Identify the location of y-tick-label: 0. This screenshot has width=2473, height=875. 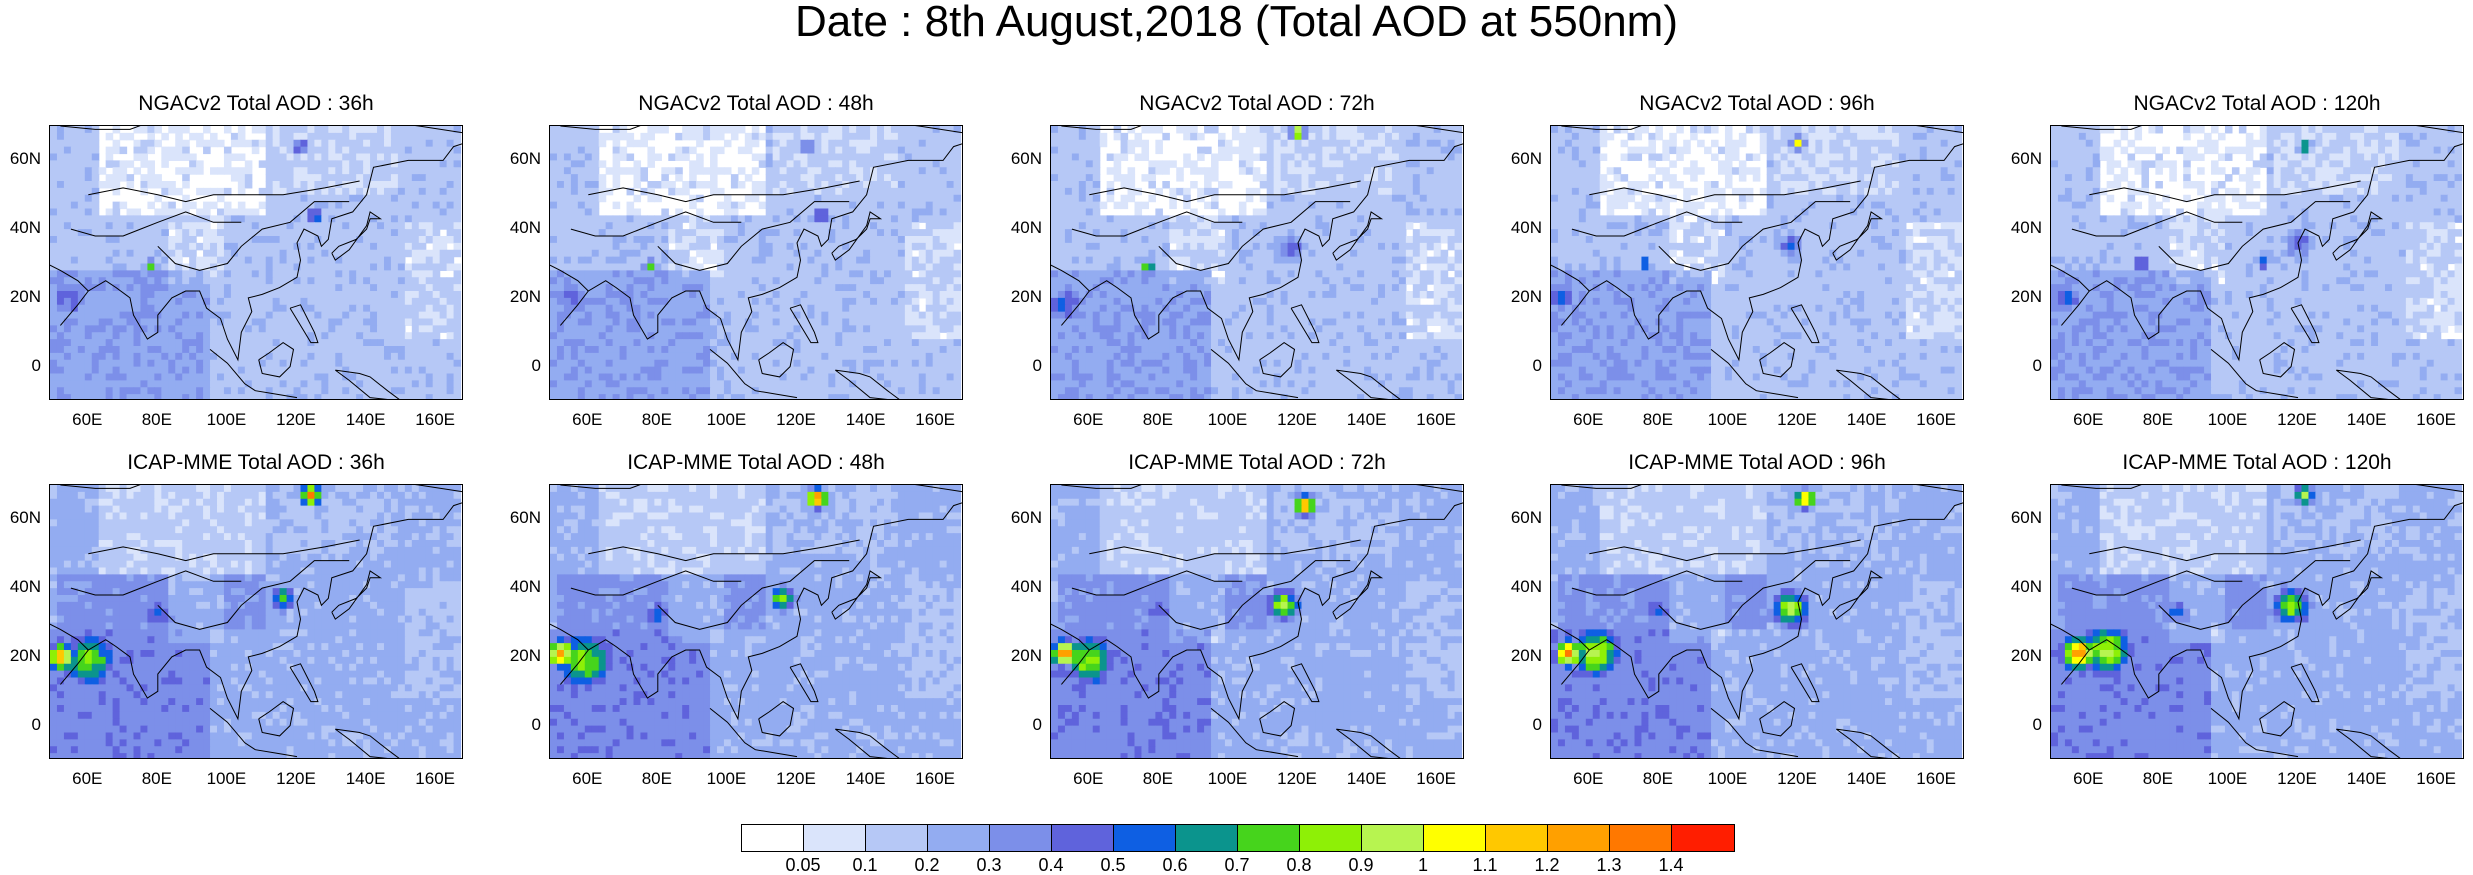
(21, 366).